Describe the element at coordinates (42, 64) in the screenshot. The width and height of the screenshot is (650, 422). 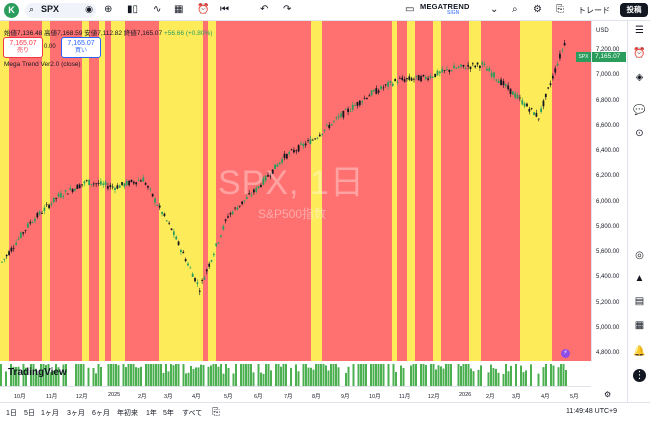
I see `indicator-label: Mega Trend Ver2.0 (close)` at that location.